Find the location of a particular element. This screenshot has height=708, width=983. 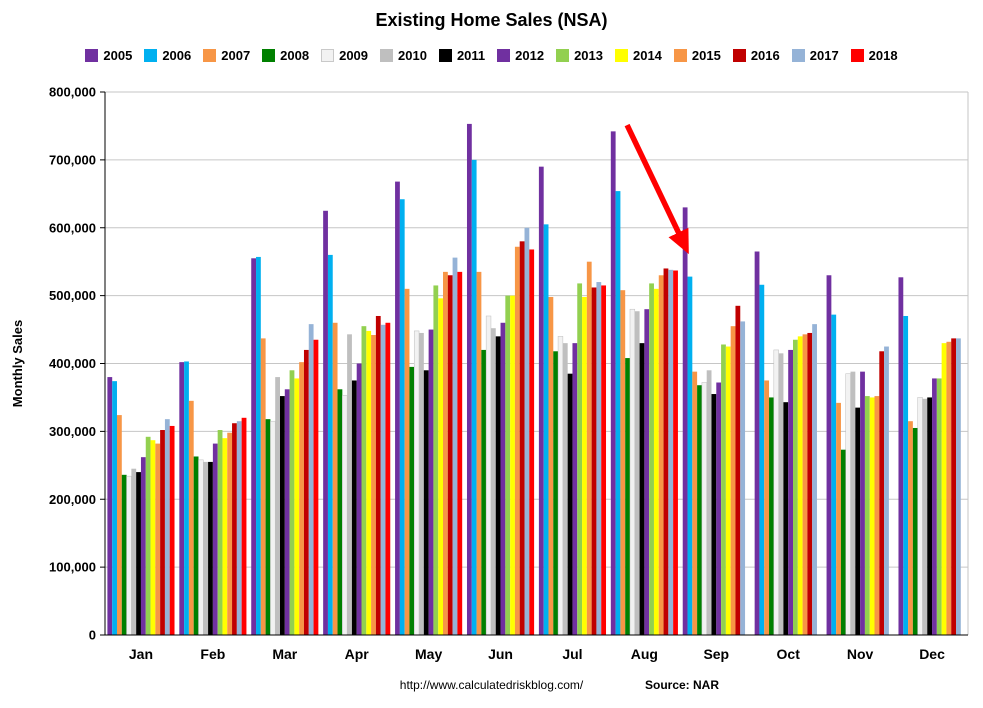

bar-2018-jun is located at coordinates (532, 442).